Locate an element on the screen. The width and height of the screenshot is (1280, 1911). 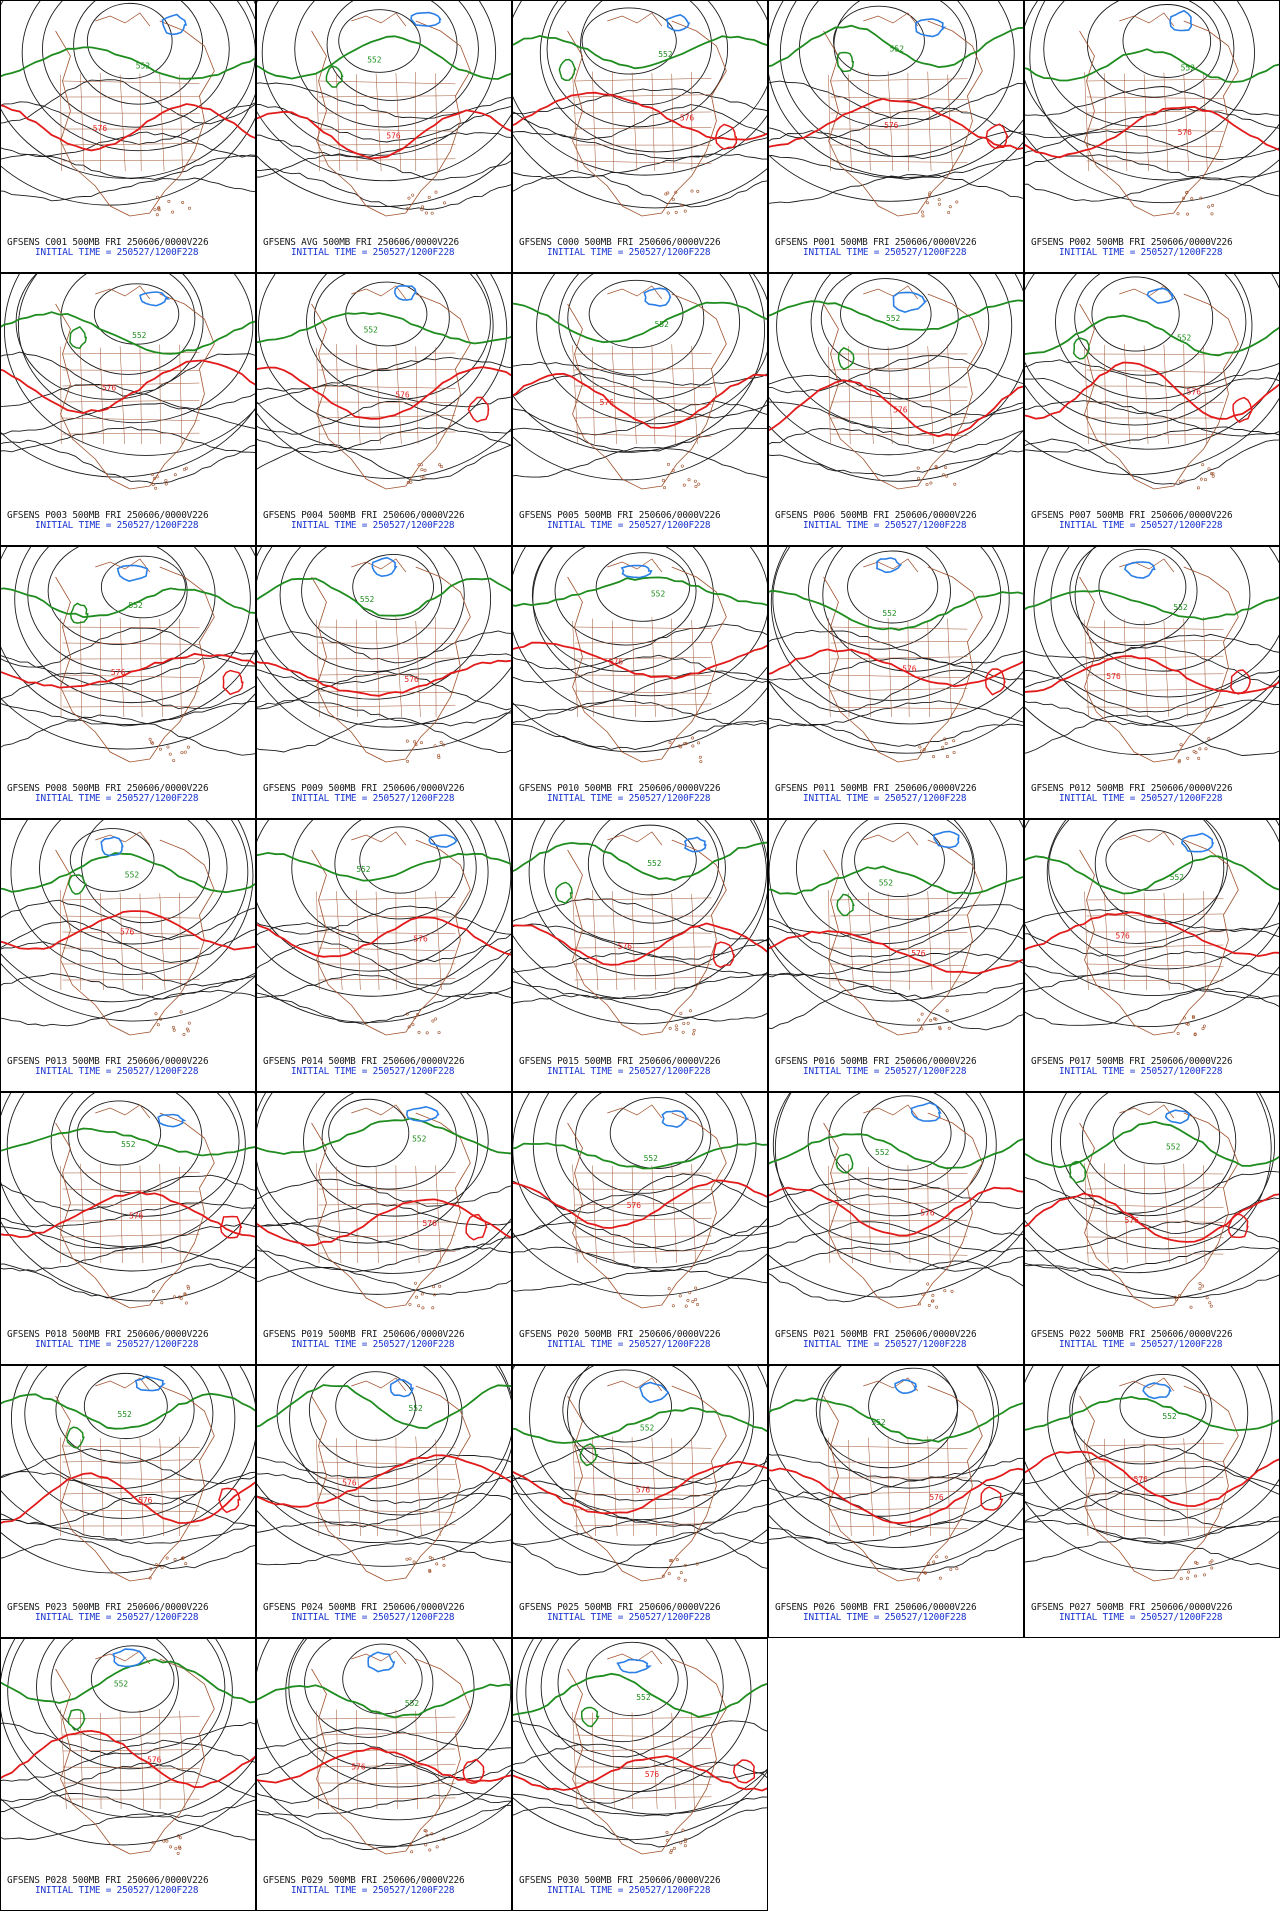
panel-title: GFSENS P022 500MB FRI 250606/0000V226 is located at coordinates (1132, 1334).